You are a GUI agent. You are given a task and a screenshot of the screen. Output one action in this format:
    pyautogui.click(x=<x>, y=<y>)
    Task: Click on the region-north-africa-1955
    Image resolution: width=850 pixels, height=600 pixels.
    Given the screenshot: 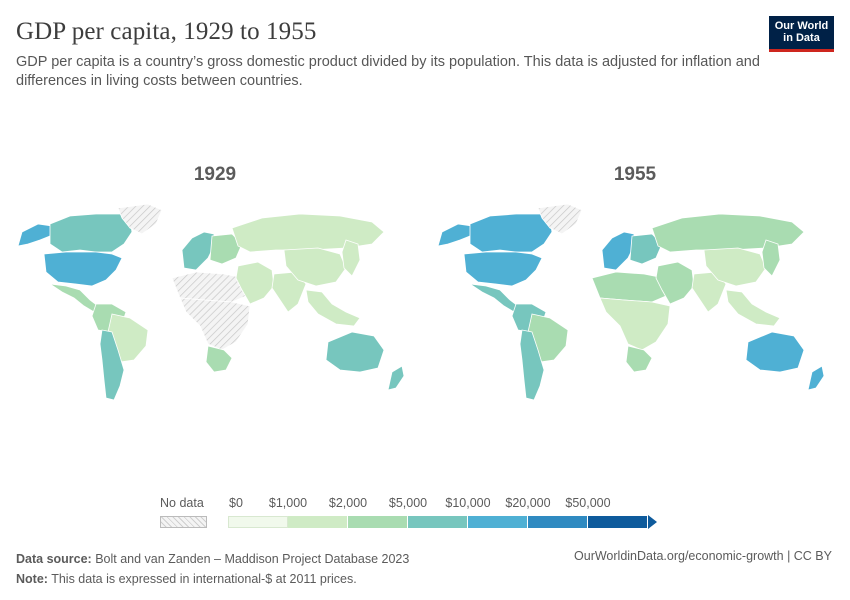 What is the action you would take?
    pyautogui.click(x=629, y=287)
    